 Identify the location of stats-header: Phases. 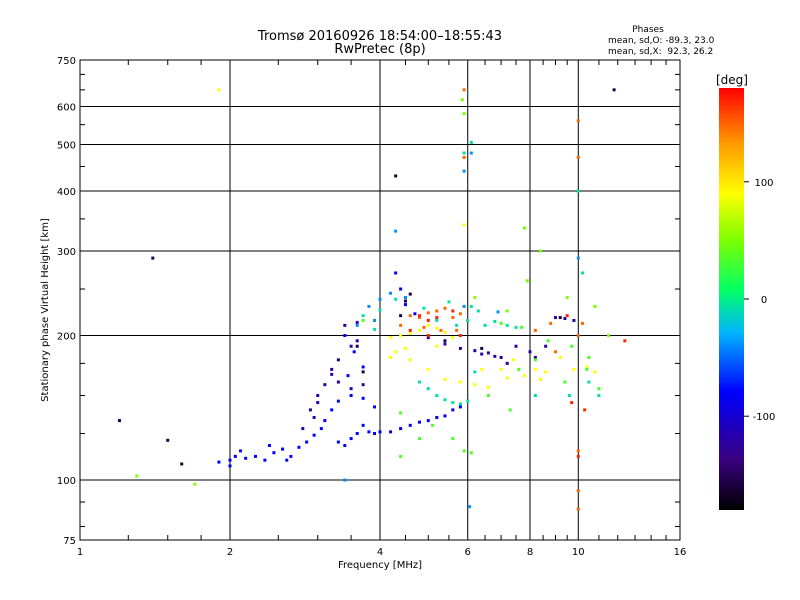
(648, 30).